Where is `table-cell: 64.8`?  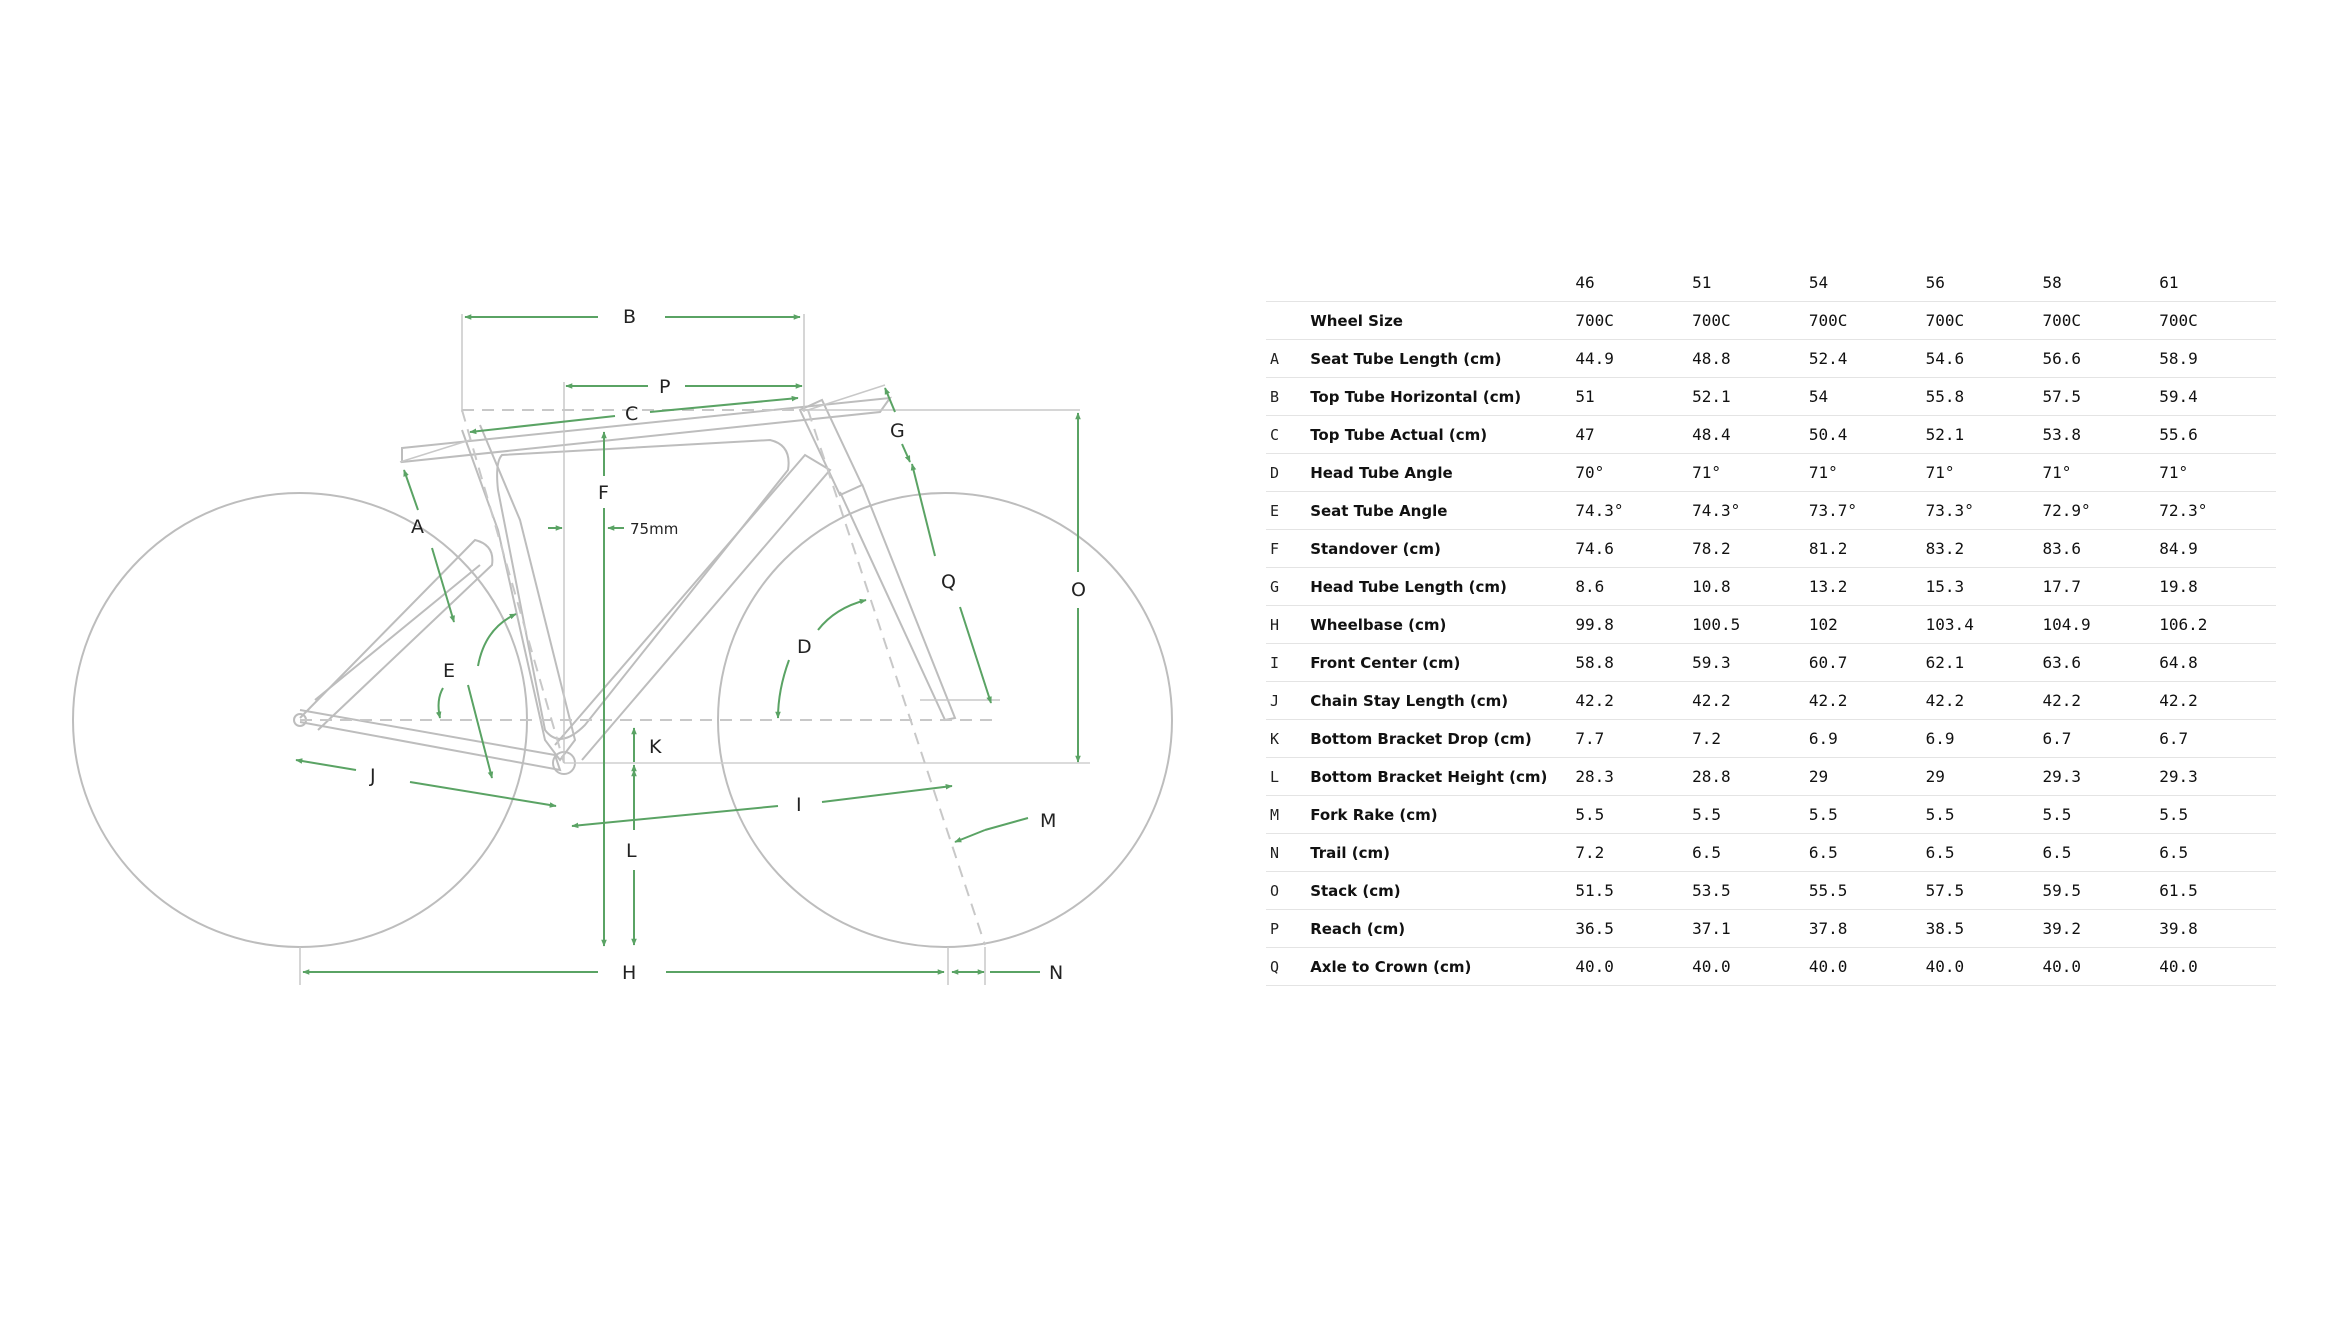
table-cell: 64.8 is located at coordinates (2178, 662).